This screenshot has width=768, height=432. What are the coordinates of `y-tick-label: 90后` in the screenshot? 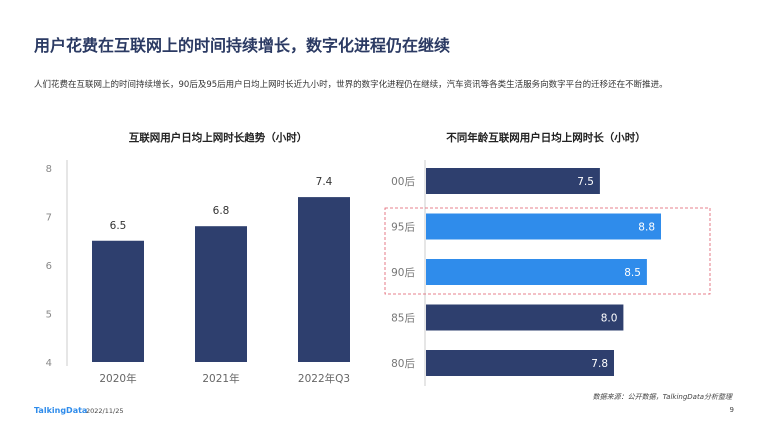 It's located at (403, 273).